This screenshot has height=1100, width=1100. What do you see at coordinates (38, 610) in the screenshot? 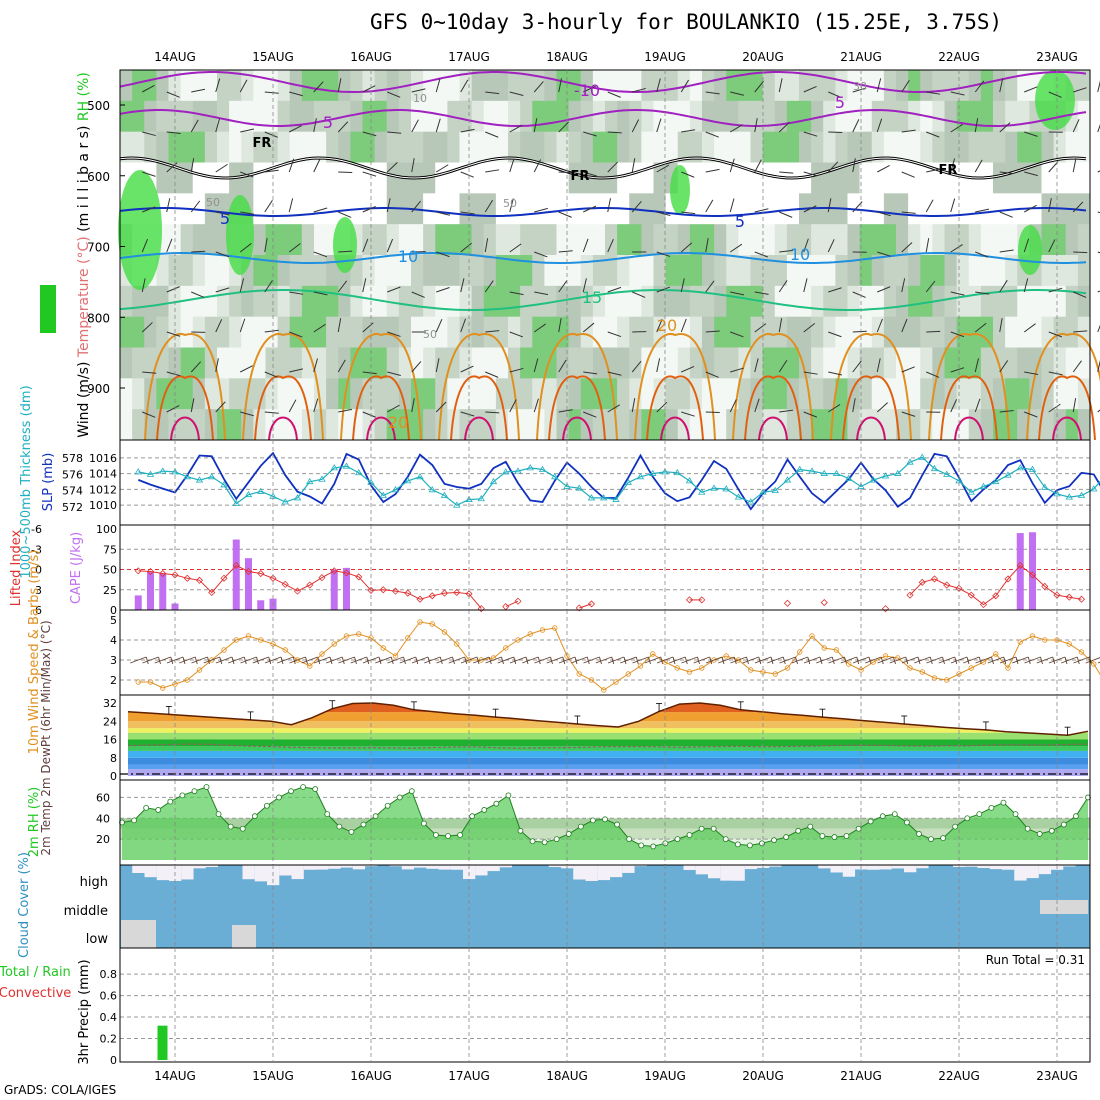
I see `li-tick: 6` at bounding box center [38, 610].